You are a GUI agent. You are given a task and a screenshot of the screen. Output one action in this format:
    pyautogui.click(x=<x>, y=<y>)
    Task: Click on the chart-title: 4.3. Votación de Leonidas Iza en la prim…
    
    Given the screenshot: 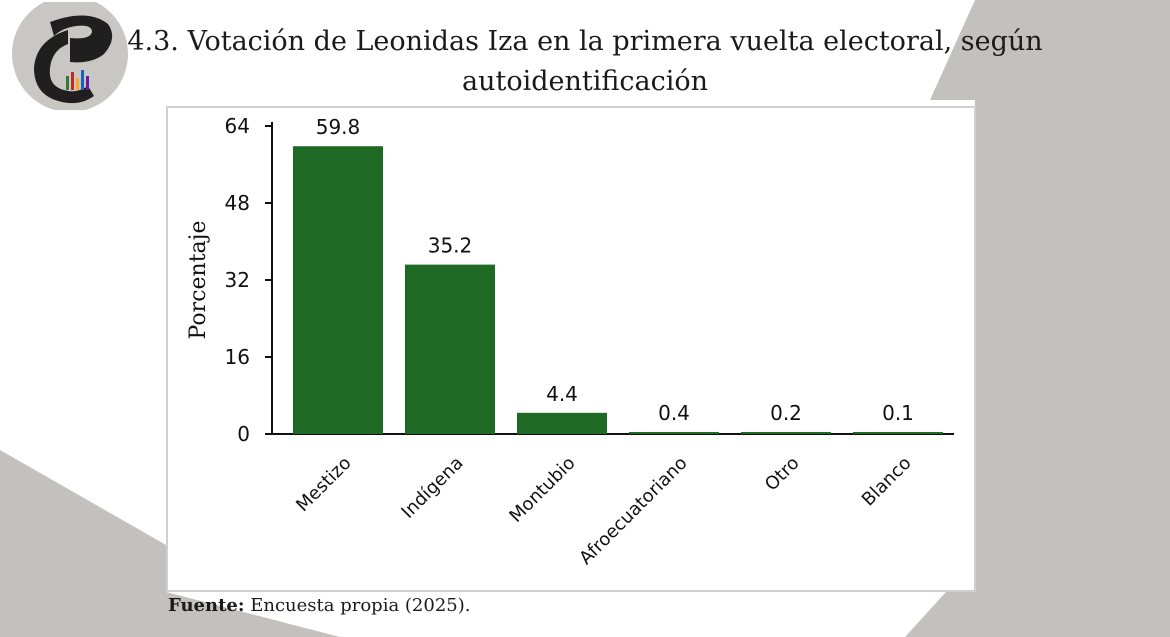 What is the action you would take?
    pyautogui.click(x=585, y=62)
    